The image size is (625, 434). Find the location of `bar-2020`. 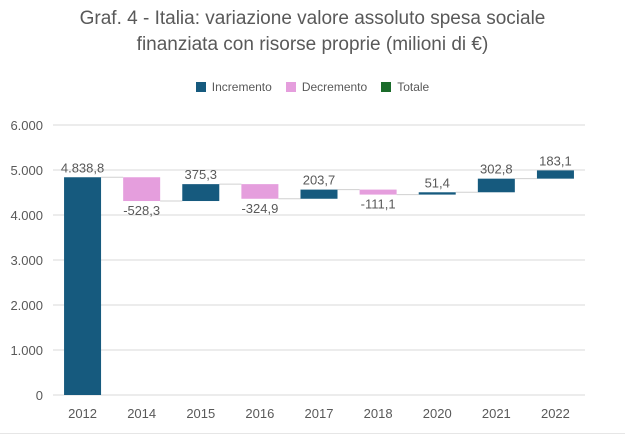

bar-2020 is located at coordinates (437, 193).